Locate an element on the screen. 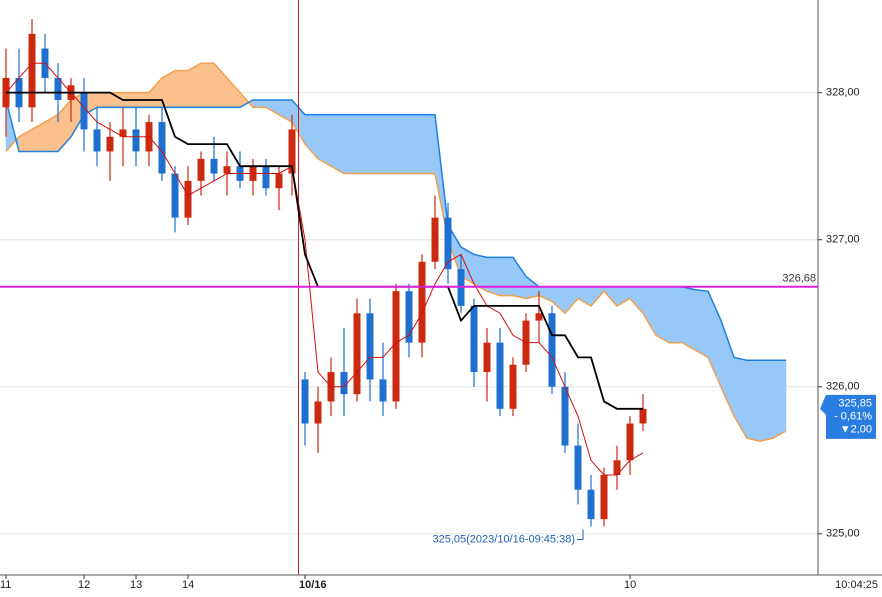 This screenshot has width=882, height=597. low-arrow is located at coordinates (580, 534).